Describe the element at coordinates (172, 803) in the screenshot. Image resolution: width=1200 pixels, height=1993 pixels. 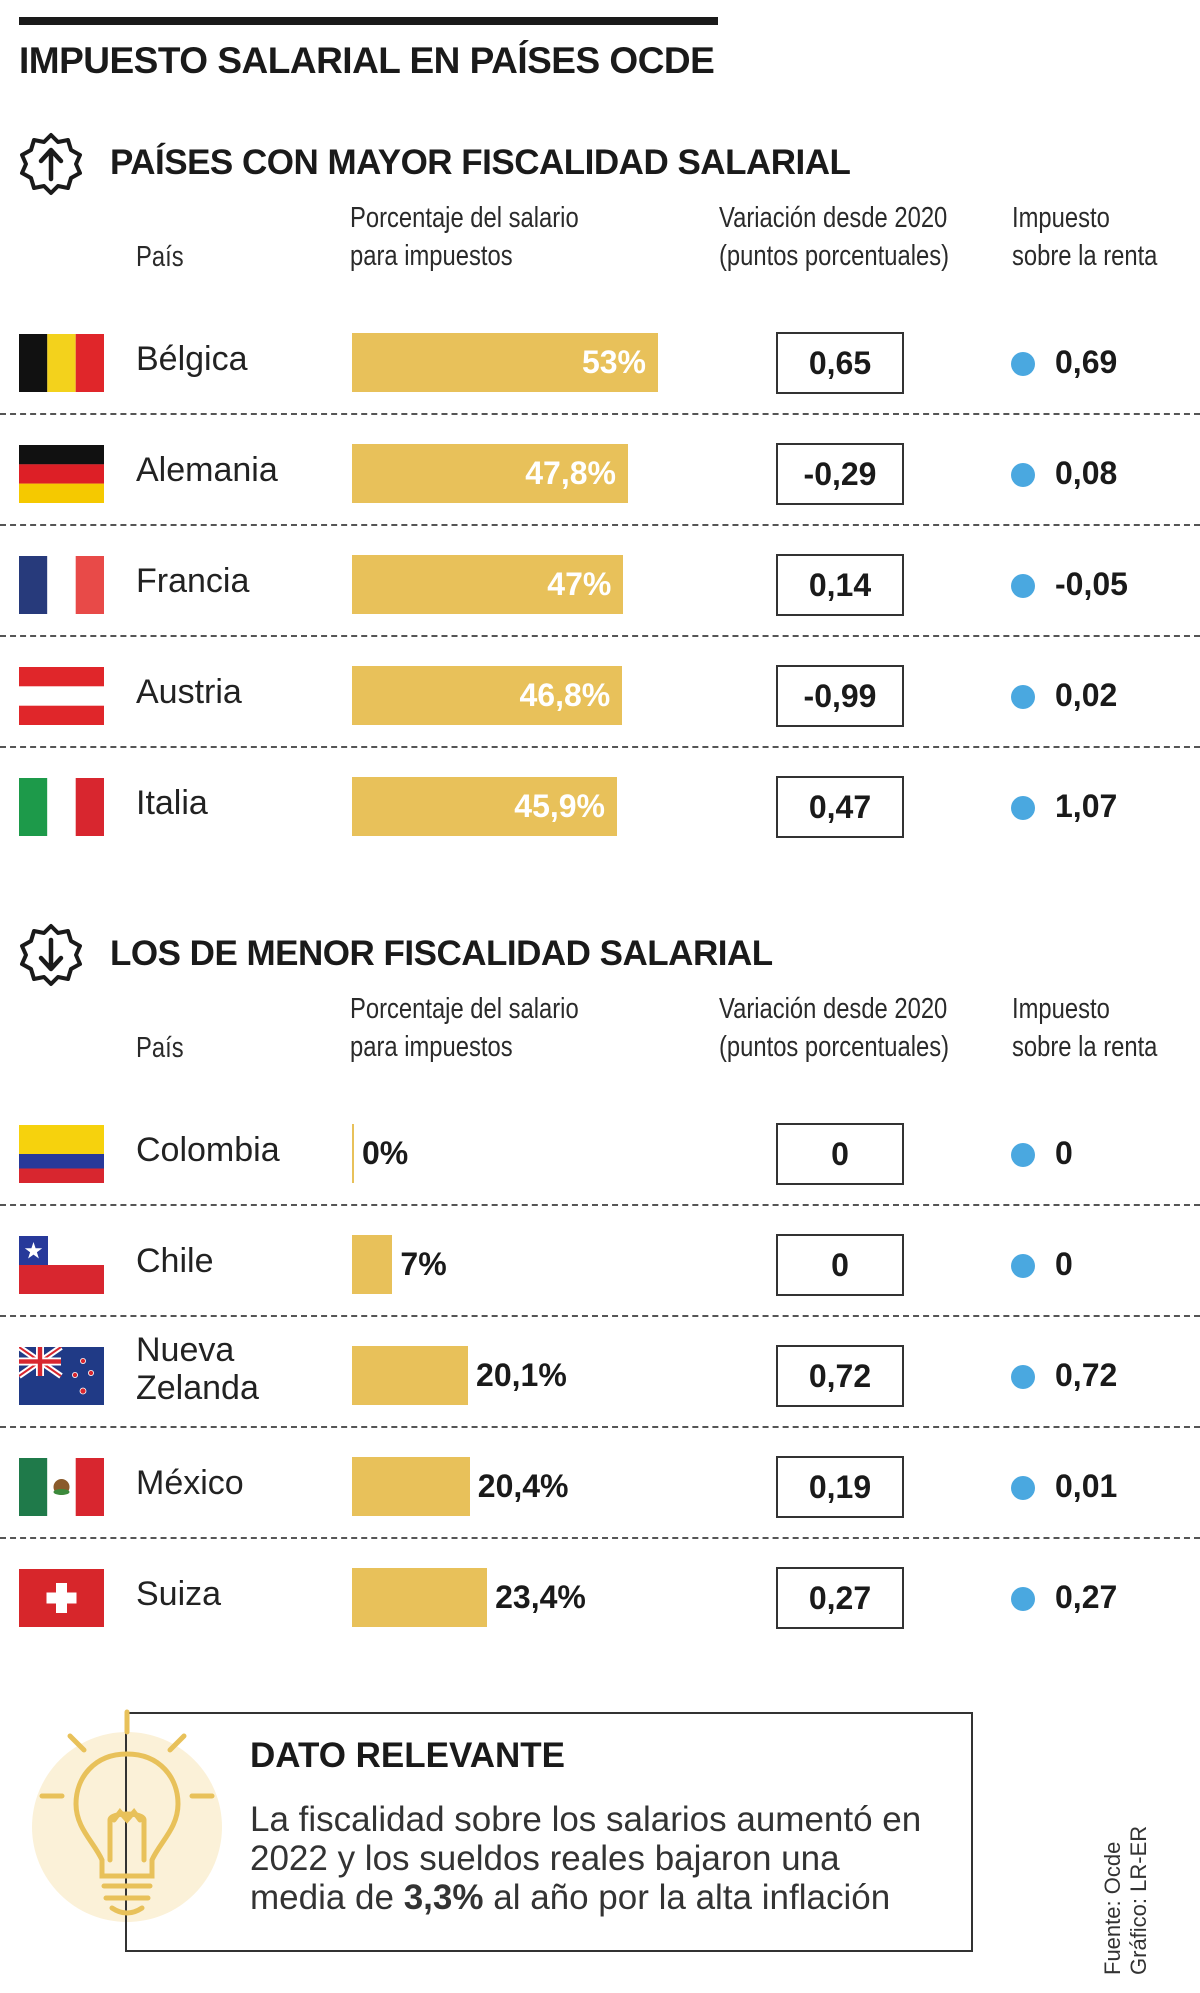
I see `country-name: Italia` at that location.